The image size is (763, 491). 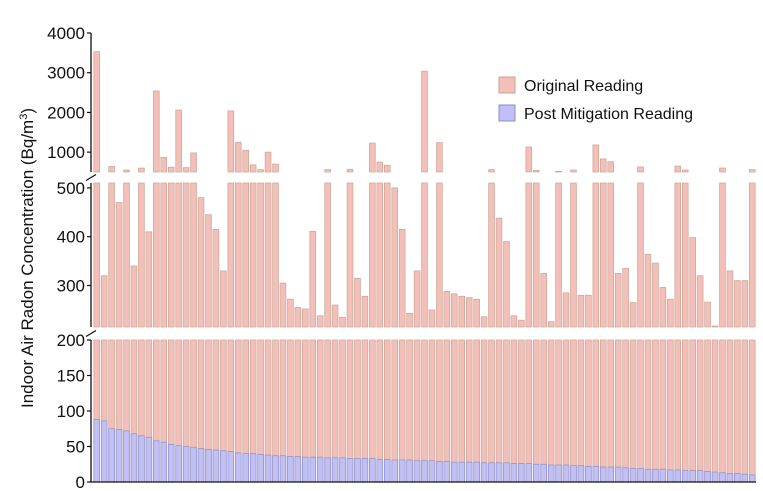 I want to click on legend-label-original: Original Reading, so click(x=583, y=86).